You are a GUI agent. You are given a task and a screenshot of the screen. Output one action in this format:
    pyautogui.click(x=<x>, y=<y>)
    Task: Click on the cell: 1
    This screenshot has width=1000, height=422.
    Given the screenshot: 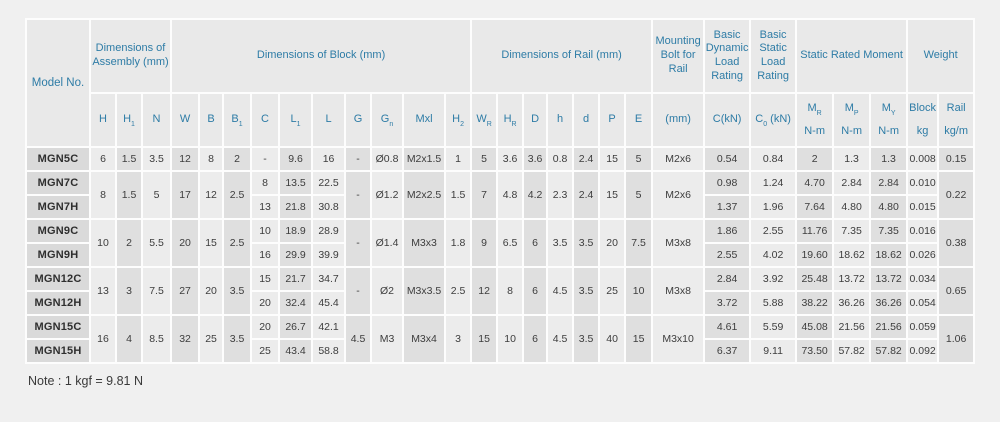 What is the action you would take?
    pyautogui.click(x=458, y=159)
    